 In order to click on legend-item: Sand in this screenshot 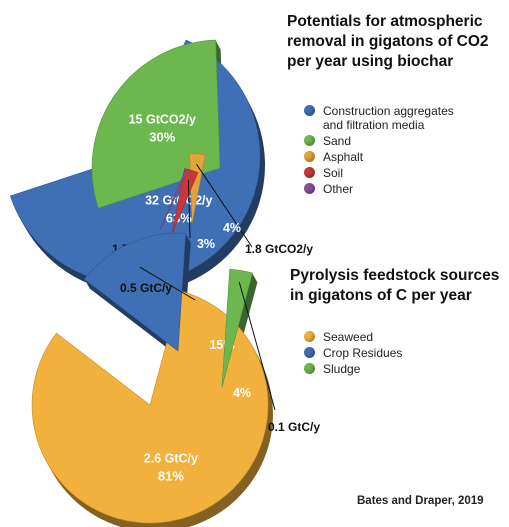, I will do `click(379, 141)`.